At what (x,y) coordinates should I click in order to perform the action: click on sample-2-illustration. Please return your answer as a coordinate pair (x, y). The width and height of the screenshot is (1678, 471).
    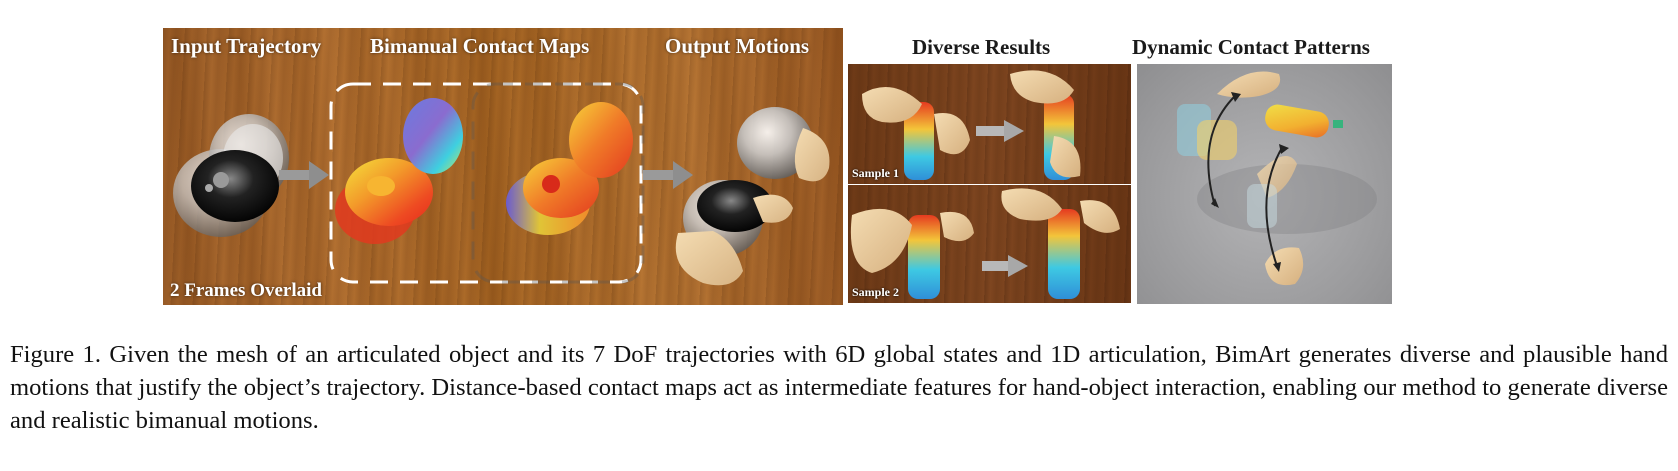
    Looking at the image, I should click on (985, 243).